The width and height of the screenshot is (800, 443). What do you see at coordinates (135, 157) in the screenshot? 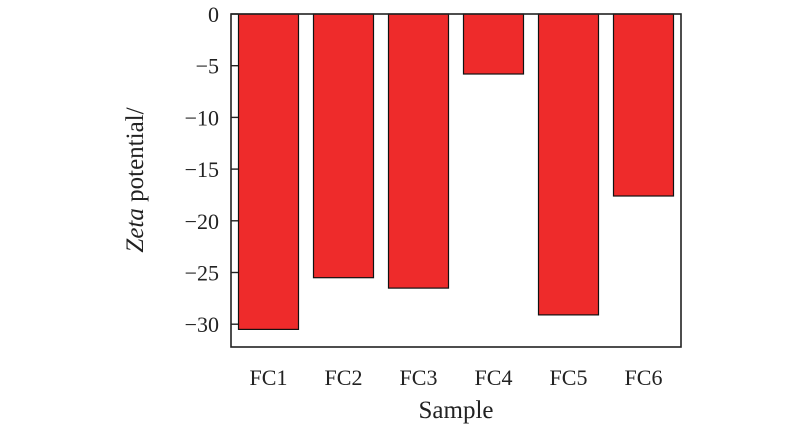
I see `y-axis-title-rest: potential/` at bounding box center [135, 157].